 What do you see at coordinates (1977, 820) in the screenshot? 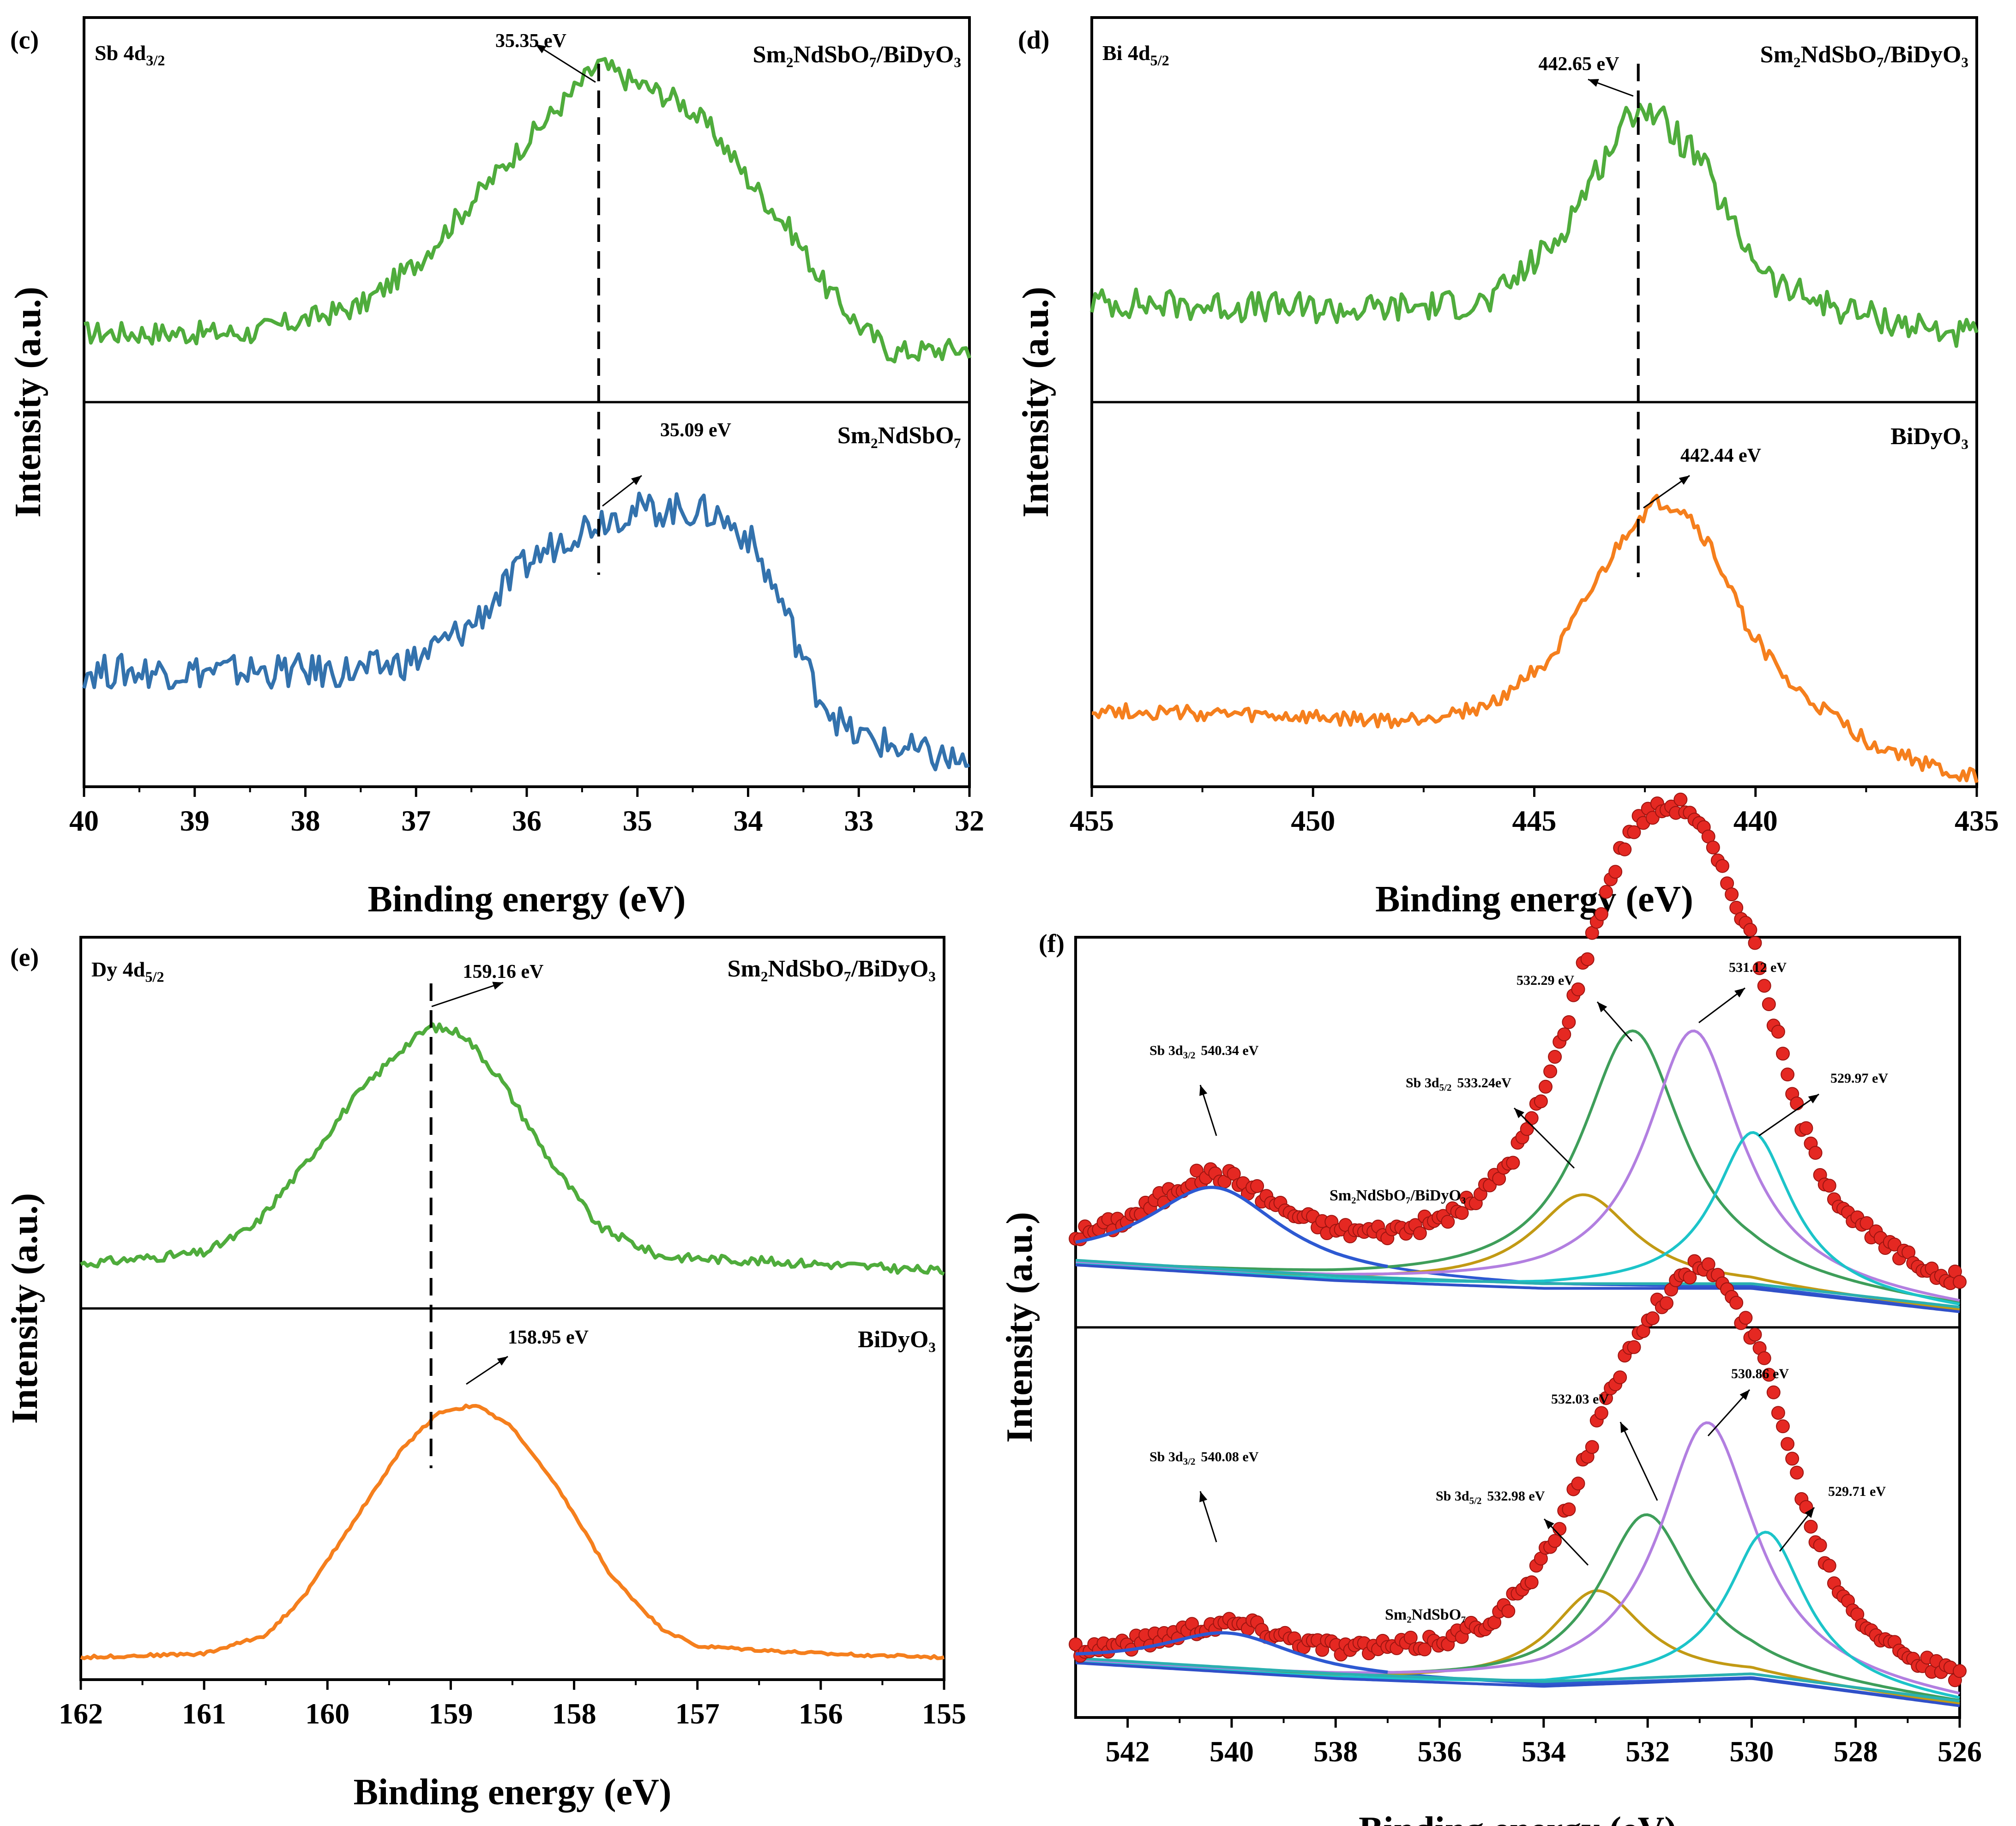
I see `x-tick-label: 435` at bounding box center [1977, 820].